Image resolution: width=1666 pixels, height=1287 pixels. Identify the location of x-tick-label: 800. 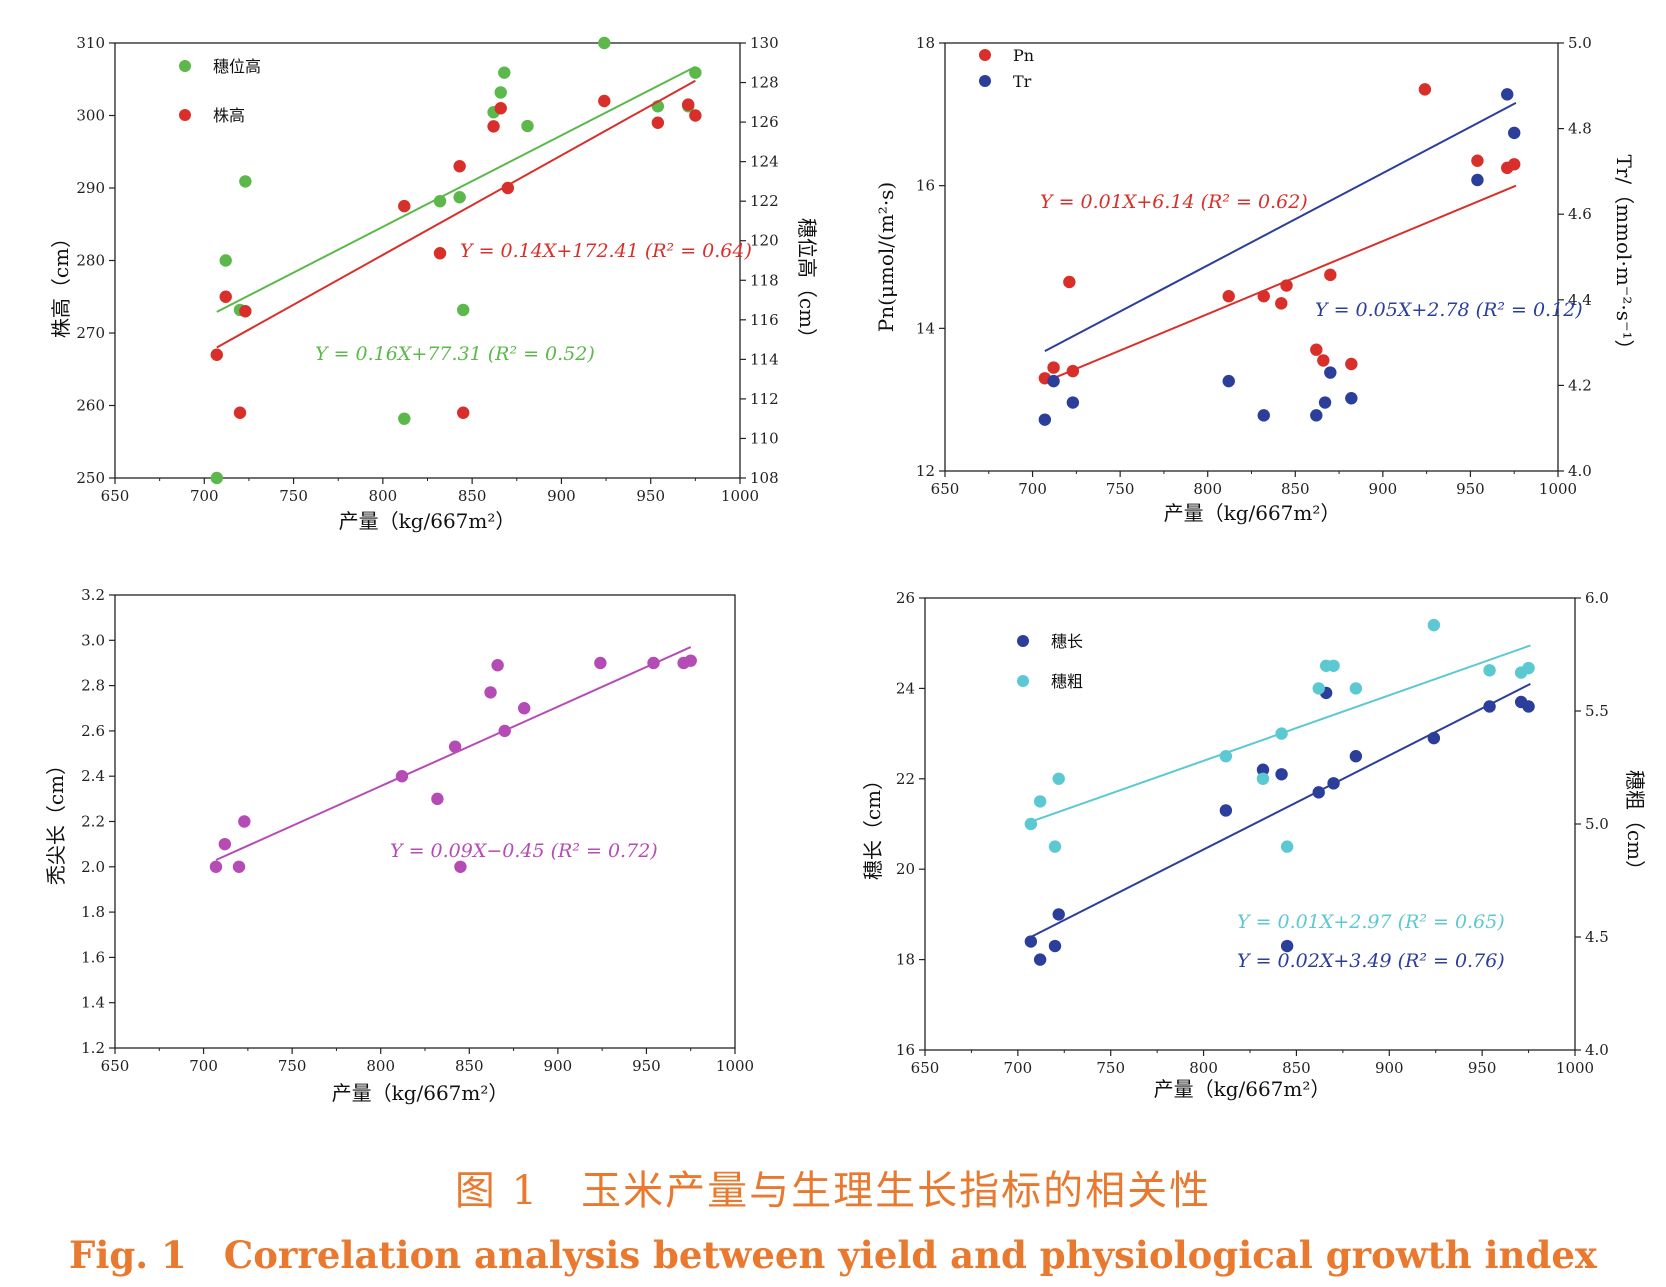
(383, 496).